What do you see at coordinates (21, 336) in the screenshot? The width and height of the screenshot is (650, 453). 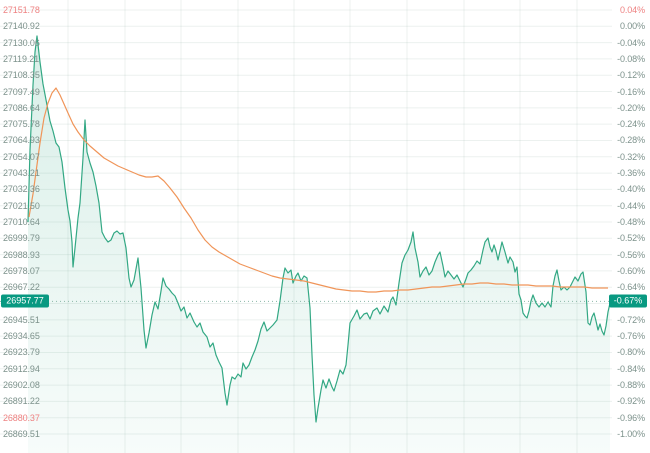 I see `price-axis-label: 26934.65` at bounding box center [21, 336].